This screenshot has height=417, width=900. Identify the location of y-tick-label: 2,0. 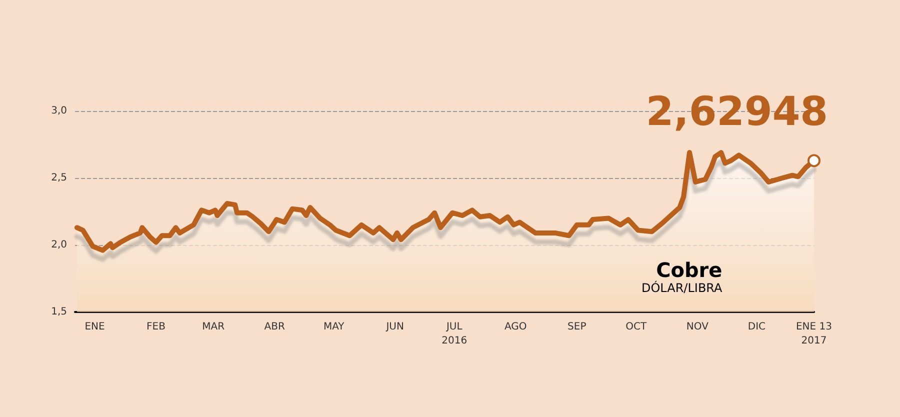
(59, 245).